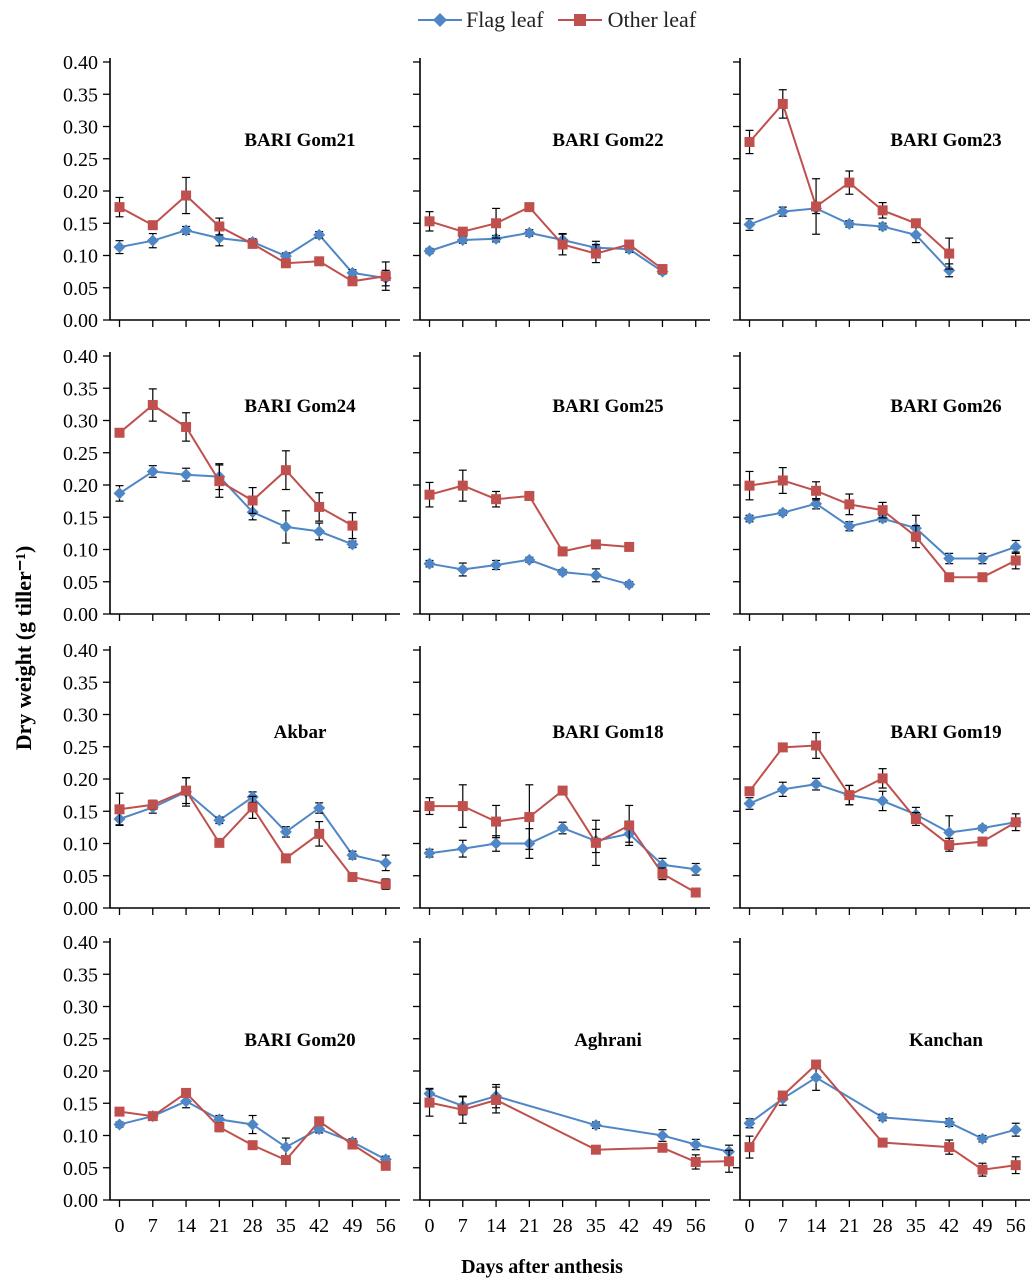  Describe the element at coordinates (652, 19) in the screenshot. I see `legend-other-label: Other leaf` at that location.